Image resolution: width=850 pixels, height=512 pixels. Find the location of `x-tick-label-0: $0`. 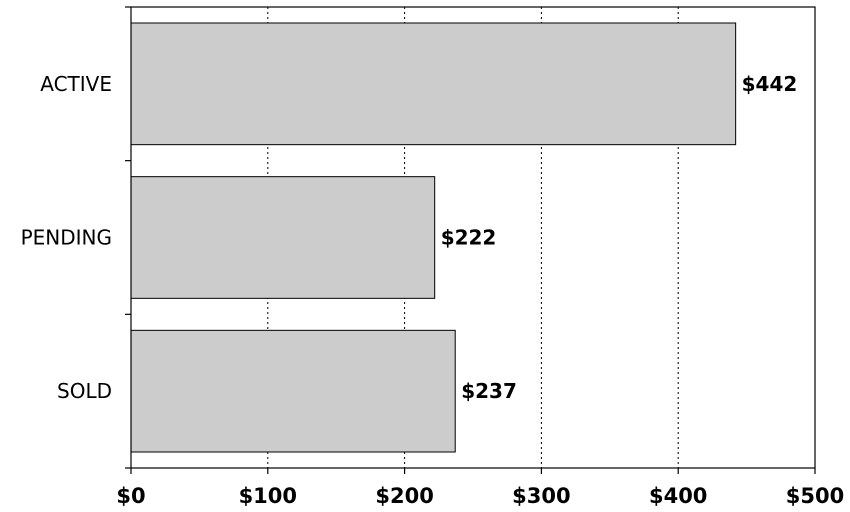

x-tick-label-0: $0 is located at coordinates (130, 496).